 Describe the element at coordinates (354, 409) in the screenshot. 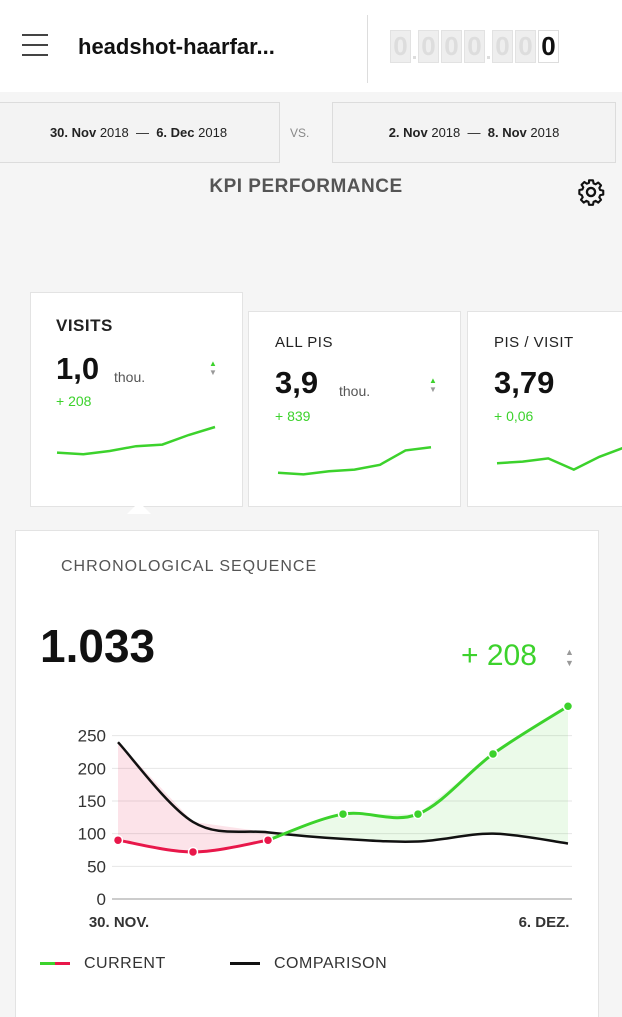

I see `kpi-card-all-pis: ALL PIS 3,9 thou. ▲ ▼ + 839` at that location.